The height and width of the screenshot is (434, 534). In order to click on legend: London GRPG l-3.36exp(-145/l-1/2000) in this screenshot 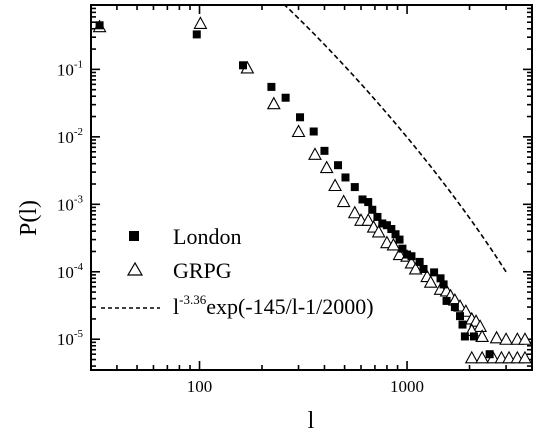, I will do `click(237, 271)`.